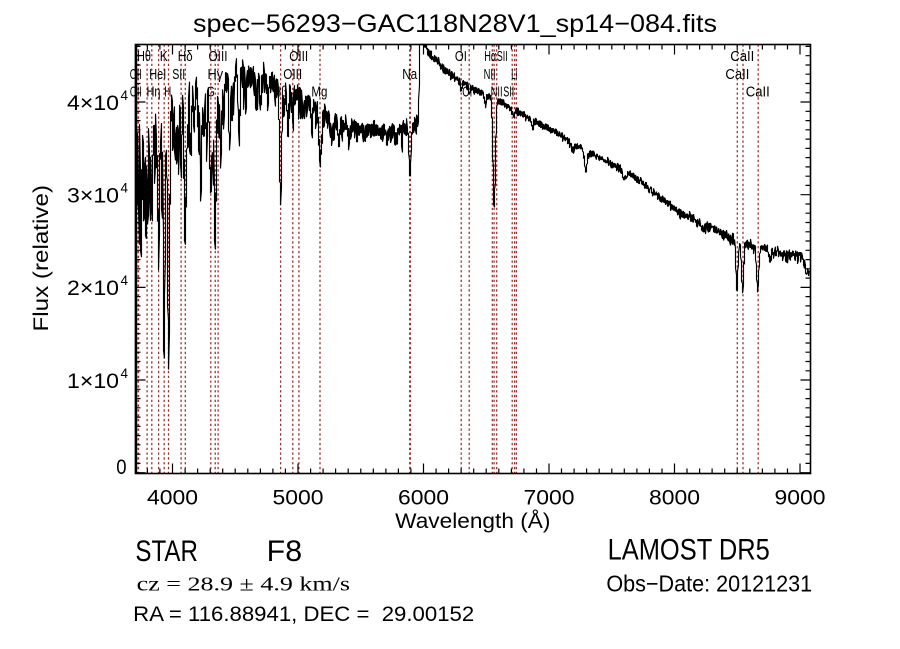 The image size is (900, 649). Describe the element at coordinates (154, 92) in the screenshot. I see `svg-text: Hη` at that location.